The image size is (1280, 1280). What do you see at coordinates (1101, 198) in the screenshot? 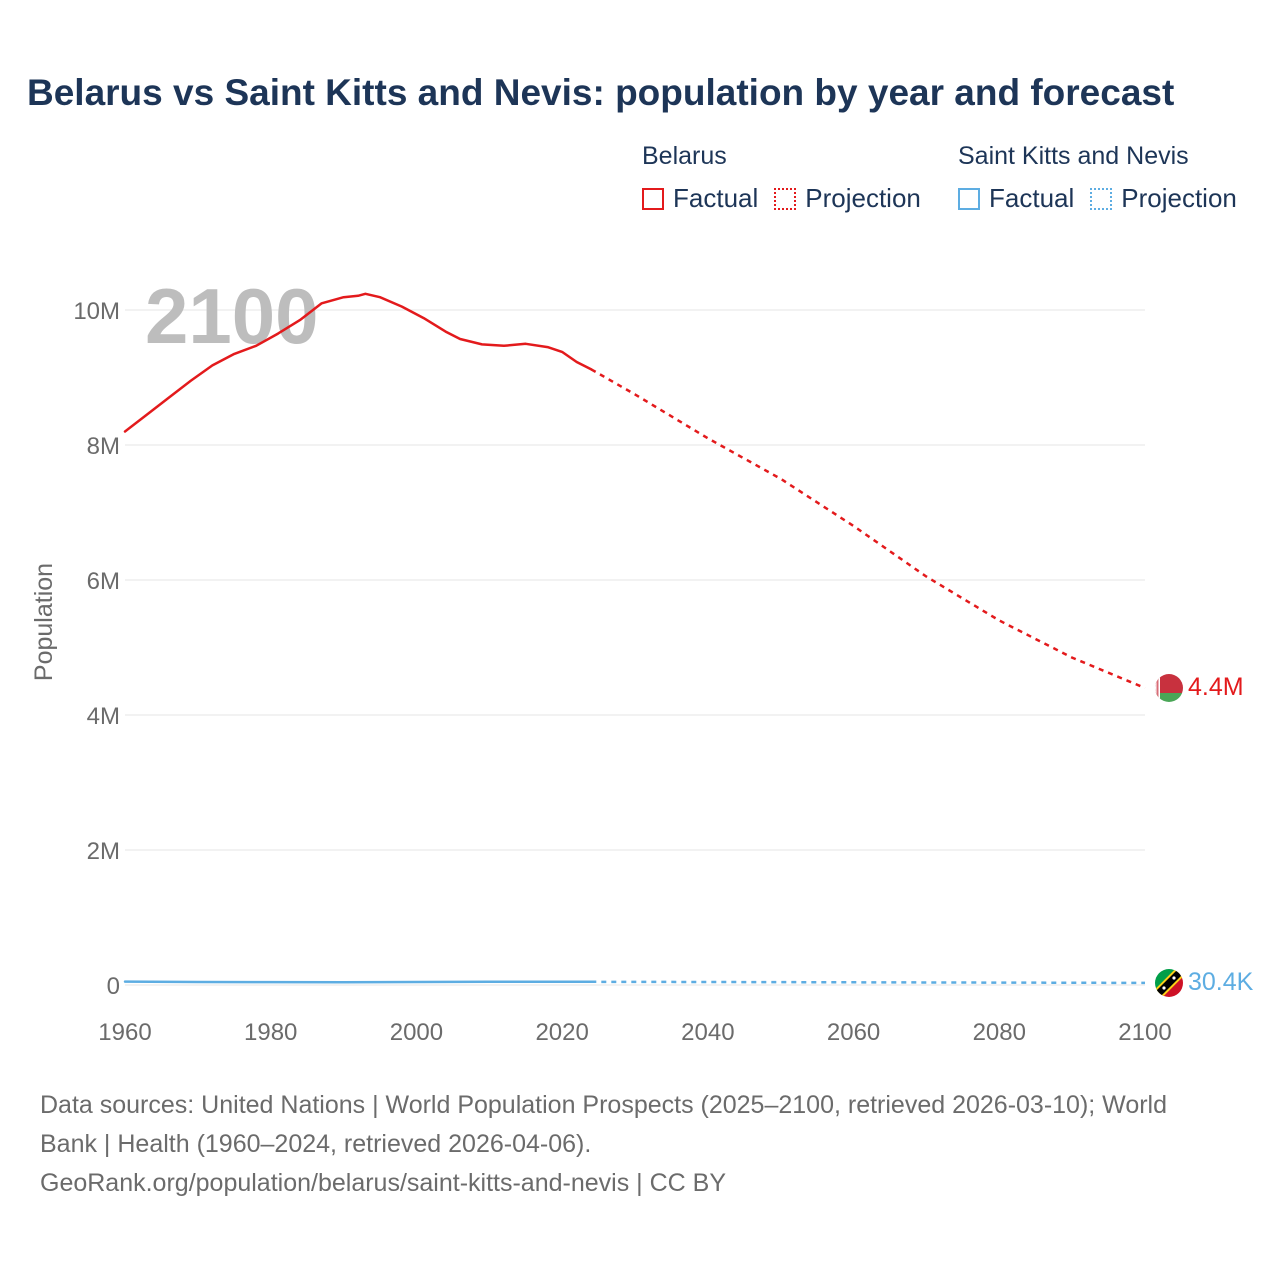
I see `legend-swatch-saint-kitts-projection` at bounding box center [1101, 198].